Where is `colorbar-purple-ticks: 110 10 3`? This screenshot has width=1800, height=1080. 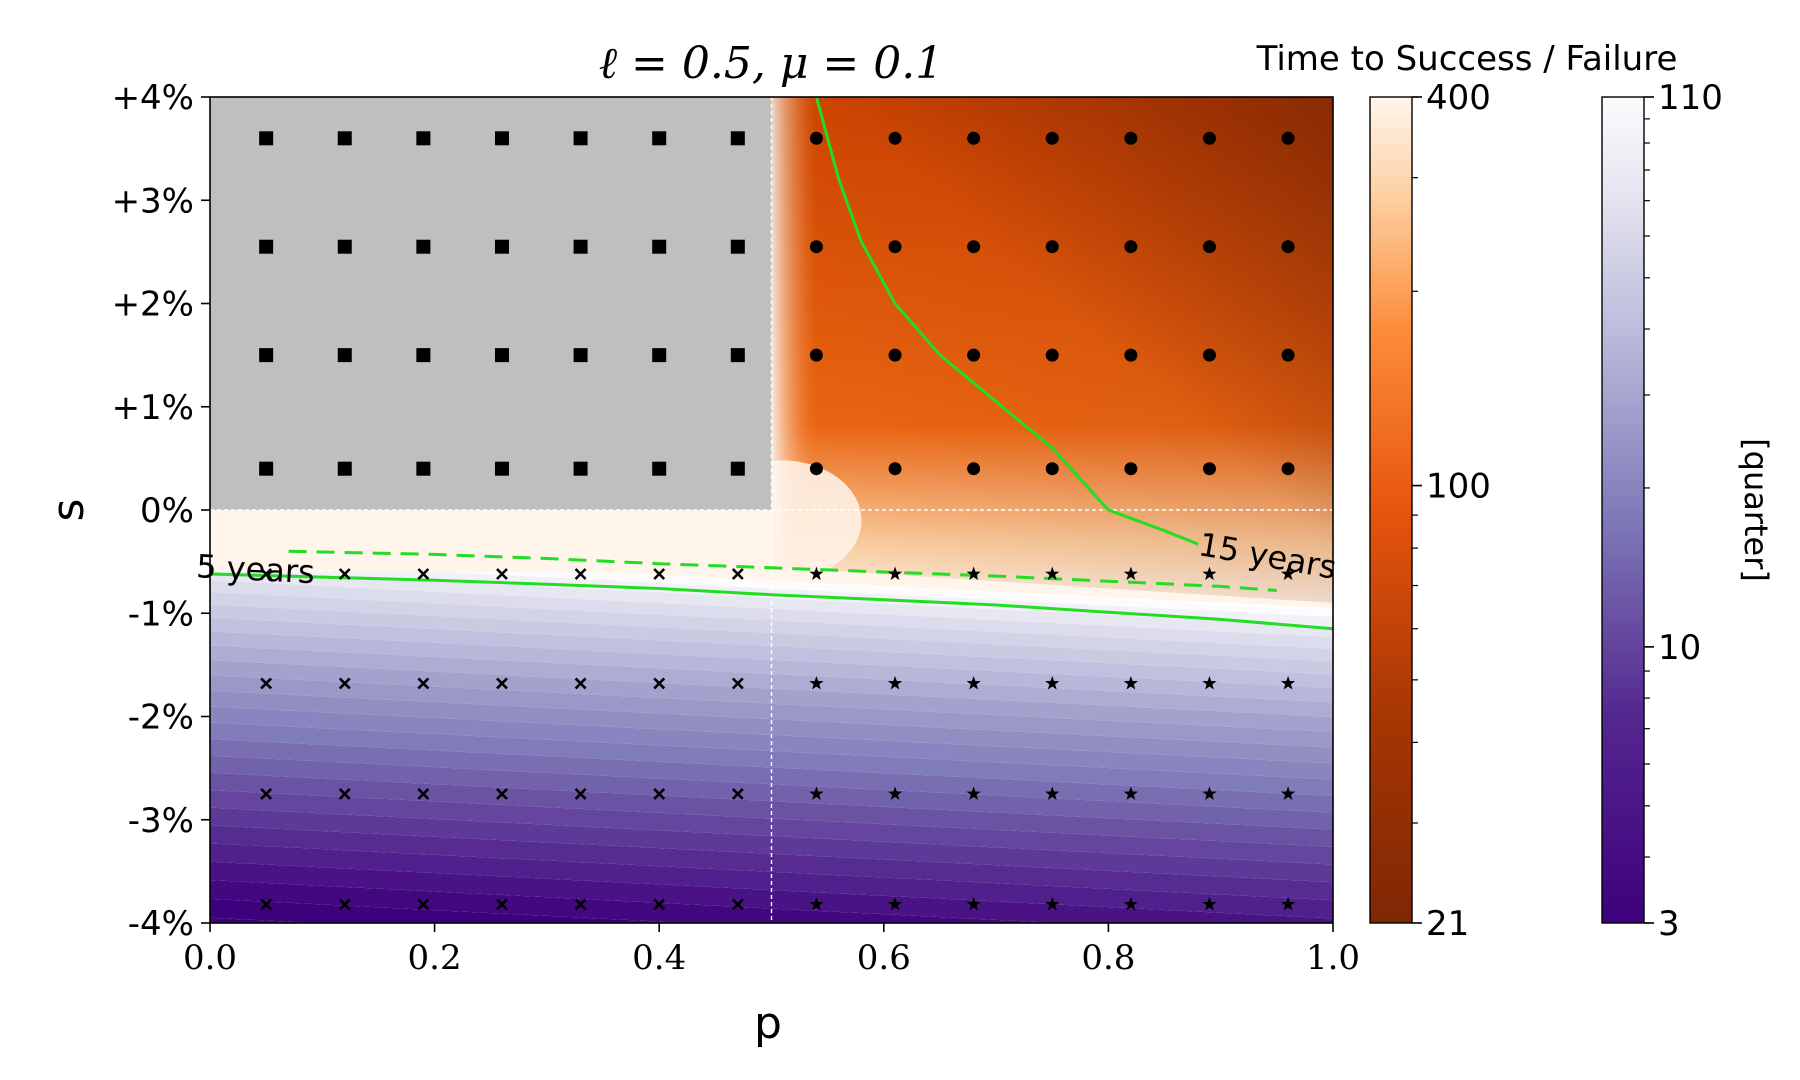 colorbar-purple-ticks: 110 10 3 is located at coordinates (1683, 511).